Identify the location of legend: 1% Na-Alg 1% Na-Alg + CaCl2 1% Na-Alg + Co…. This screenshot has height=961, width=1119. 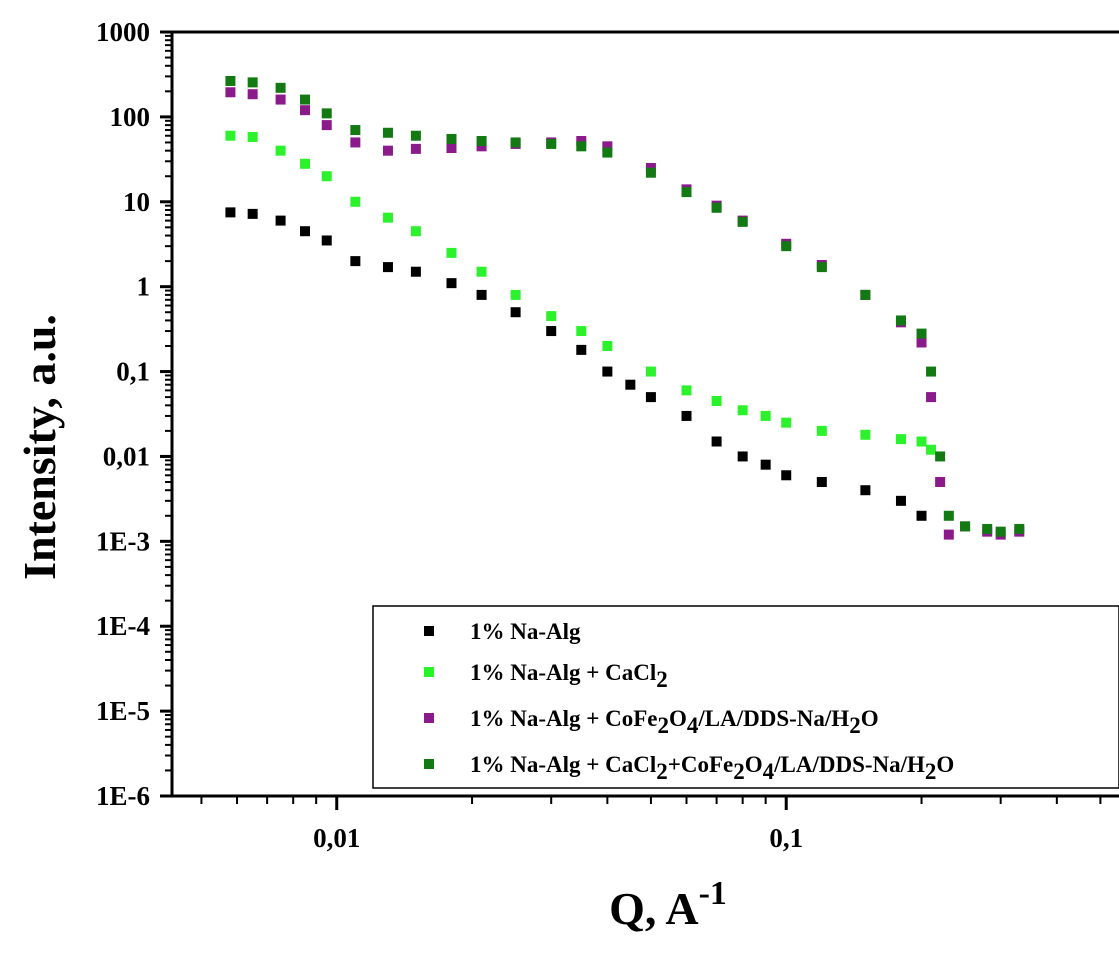
(745, 697).